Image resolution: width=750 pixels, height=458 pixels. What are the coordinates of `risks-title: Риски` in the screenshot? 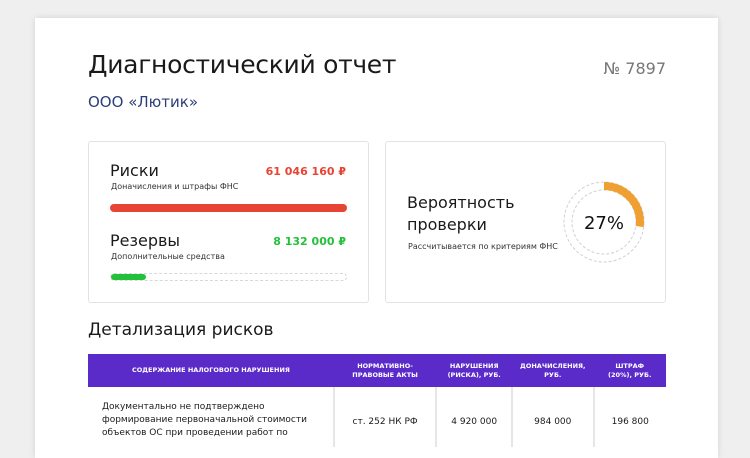 It's located at (134, 170).